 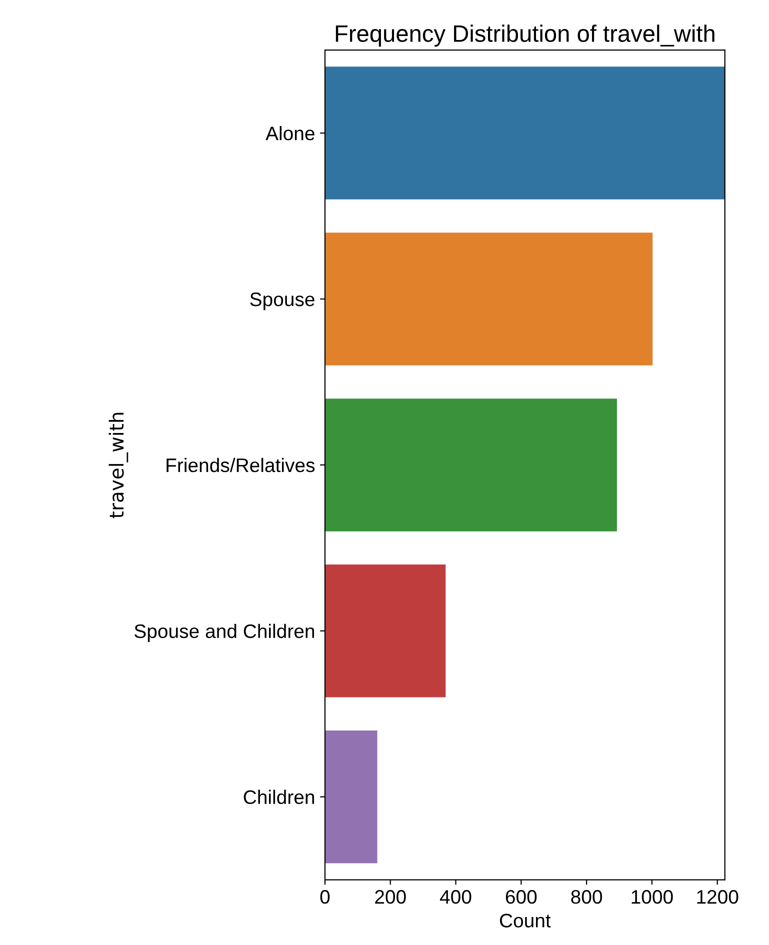 I want to click on x-tick-label: 1000, so click(x=652, y=897).